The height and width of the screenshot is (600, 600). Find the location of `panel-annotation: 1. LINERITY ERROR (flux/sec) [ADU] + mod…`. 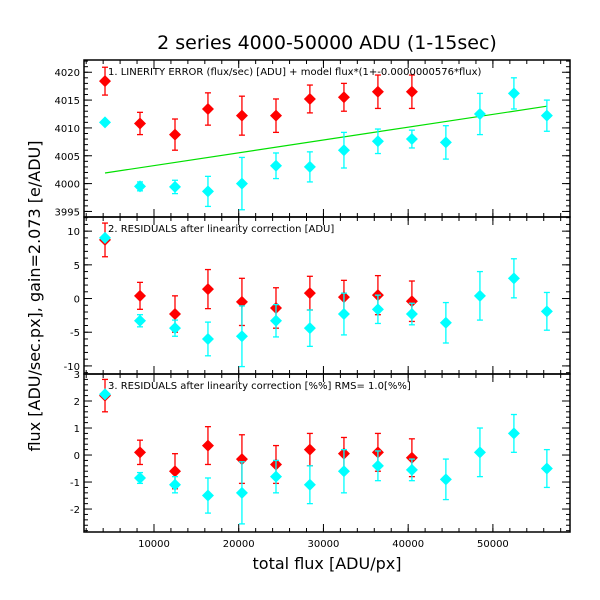

panel-annotation: 1. LINERITY ERROR (flux/sec) [ADU] + mod… is located at coordinates (295, 72).